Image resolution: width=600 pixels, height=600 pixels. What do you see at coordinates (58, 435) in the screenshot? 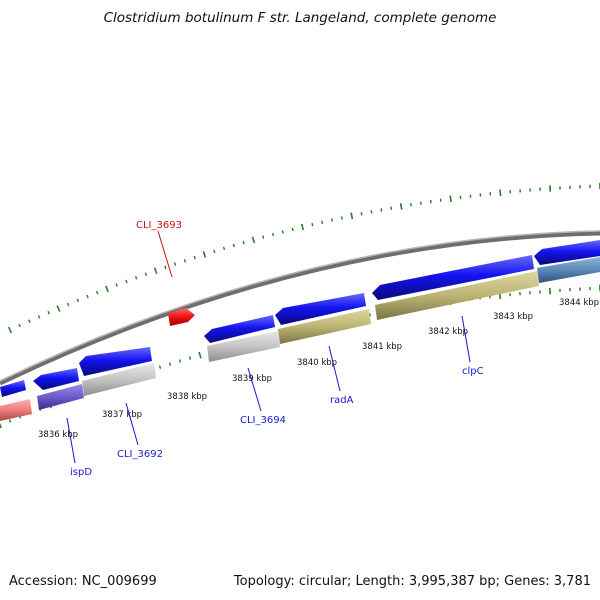
I see `tick-label: 3836 kbp` at bounding box center [58, 435].